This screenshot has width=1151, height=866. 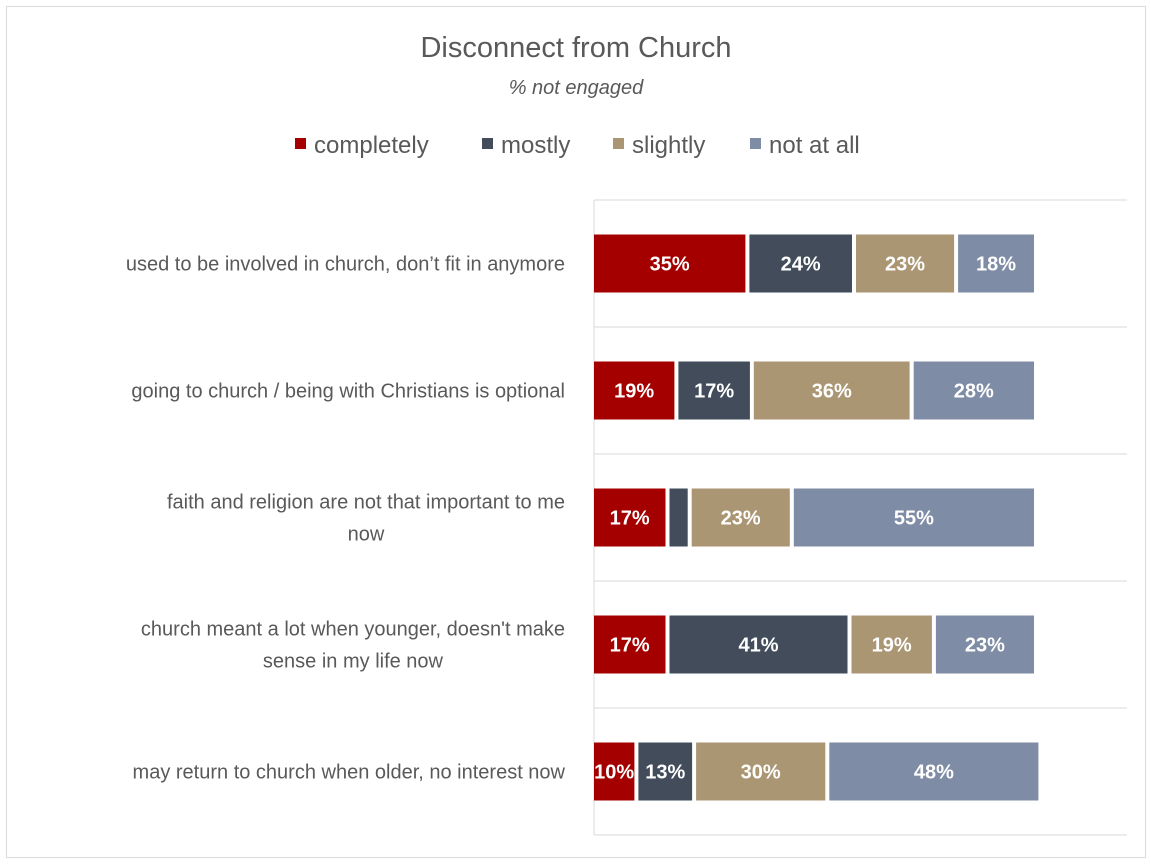 I want to click on data-label: 41%, so click(x=758, y=646).